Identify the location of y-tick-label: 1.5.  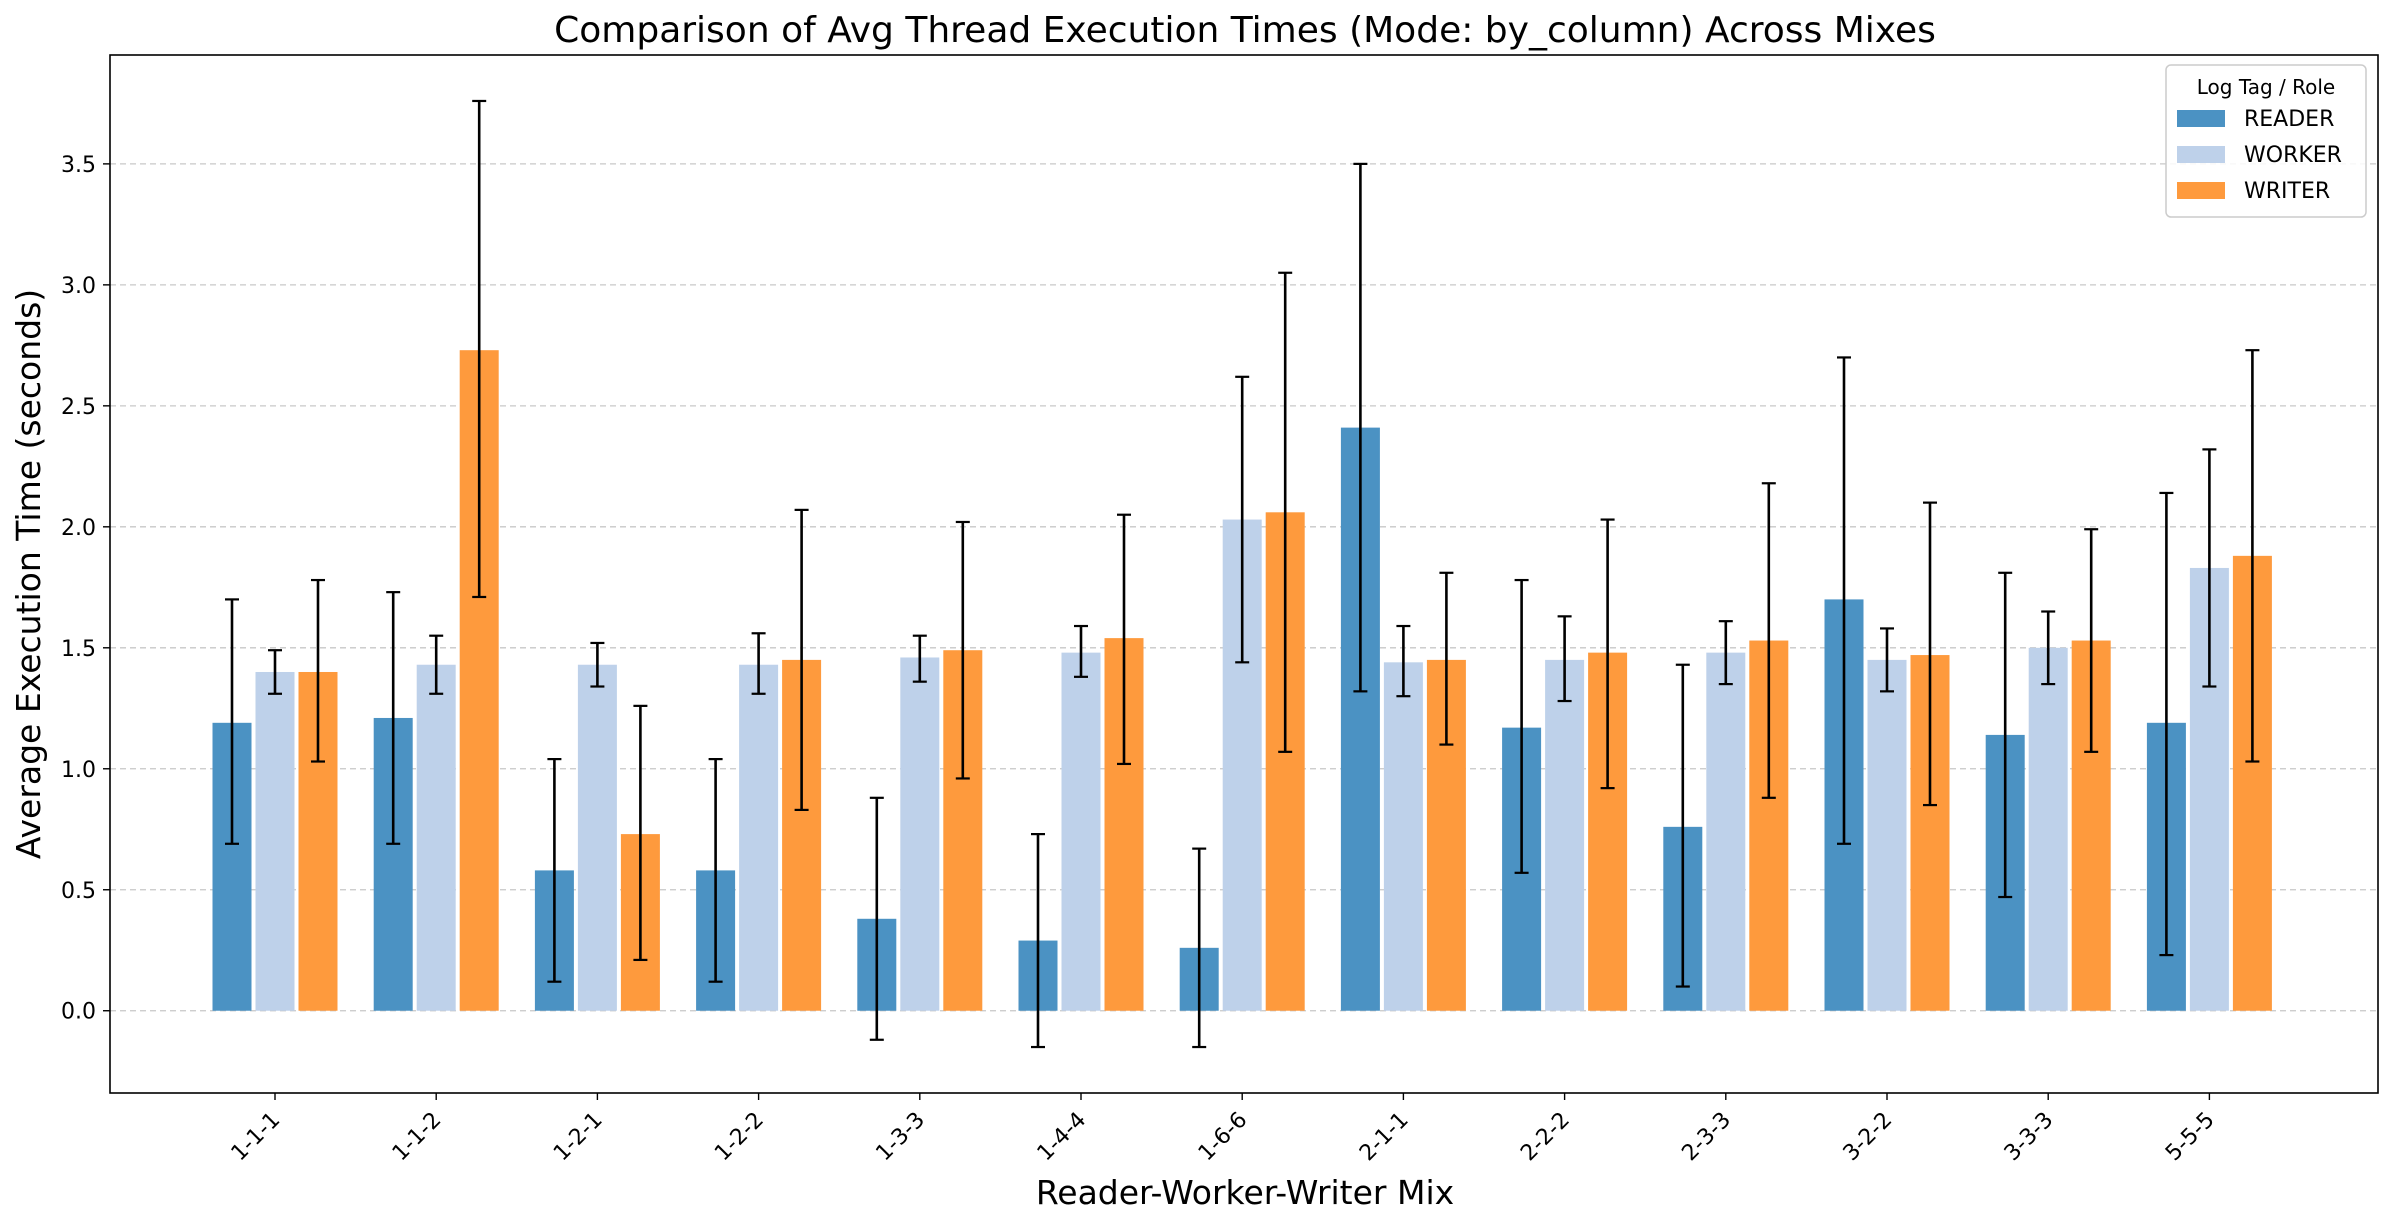
(78, 649).